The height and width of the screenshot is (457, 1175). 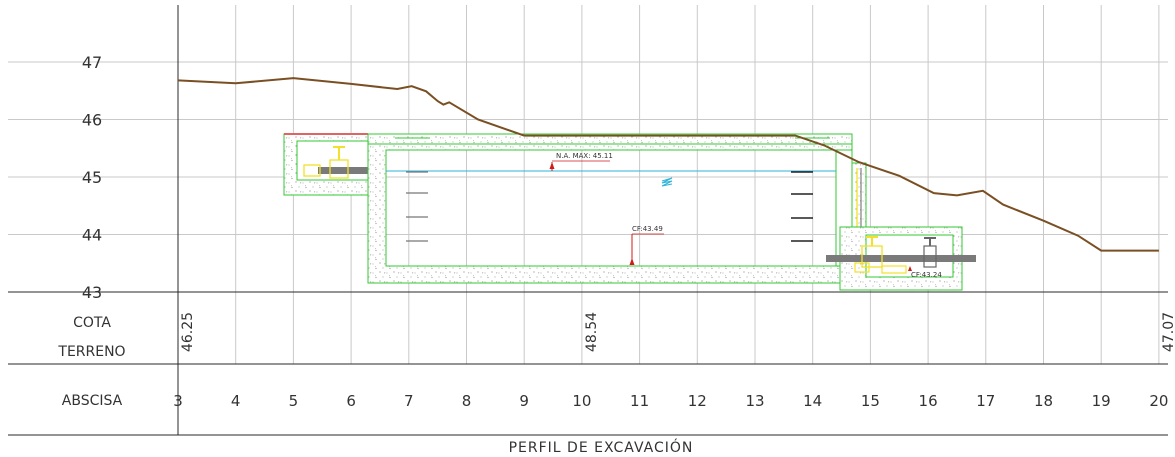 I want to click on abscisa-label: 15, so click(x=870, y=401).